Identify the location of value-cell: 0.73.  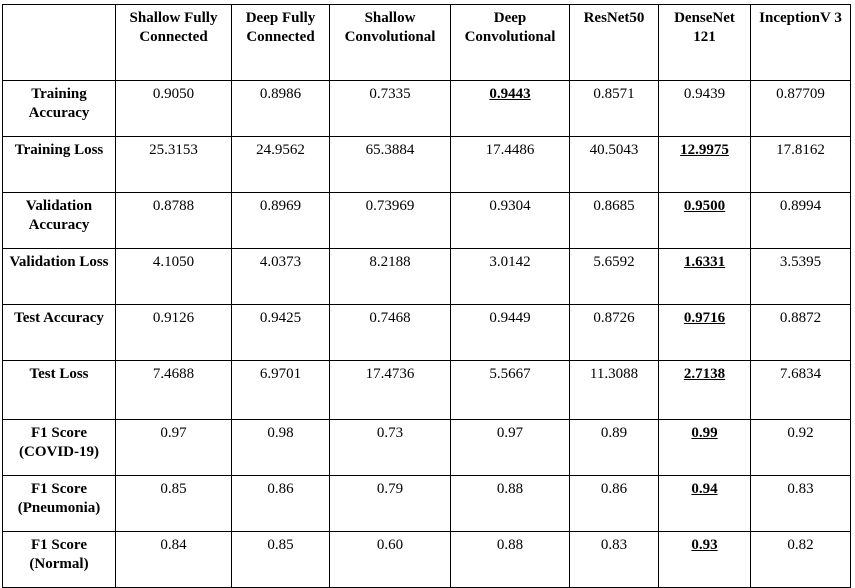
(390, 447).